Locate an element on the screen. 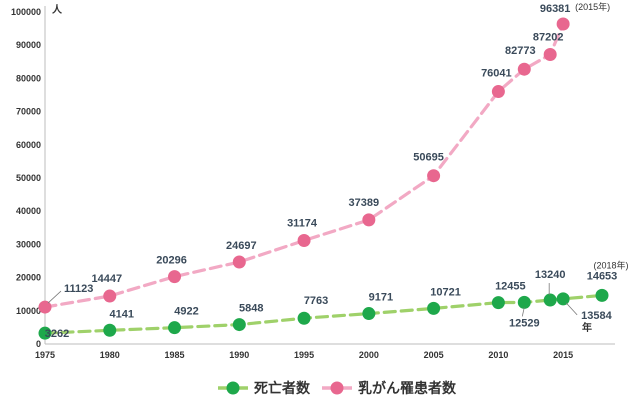 Image resolution: width=640 pixels, height=403 pixels. data-label: 13240 is located at coordinates (550, 275).